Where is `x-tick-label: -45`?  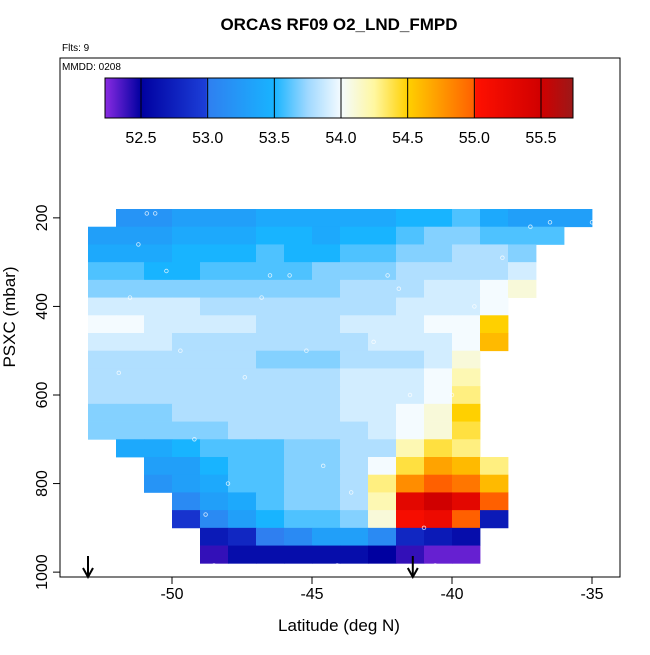
x-tick-label: -45 is located at coordinates (311, 594).